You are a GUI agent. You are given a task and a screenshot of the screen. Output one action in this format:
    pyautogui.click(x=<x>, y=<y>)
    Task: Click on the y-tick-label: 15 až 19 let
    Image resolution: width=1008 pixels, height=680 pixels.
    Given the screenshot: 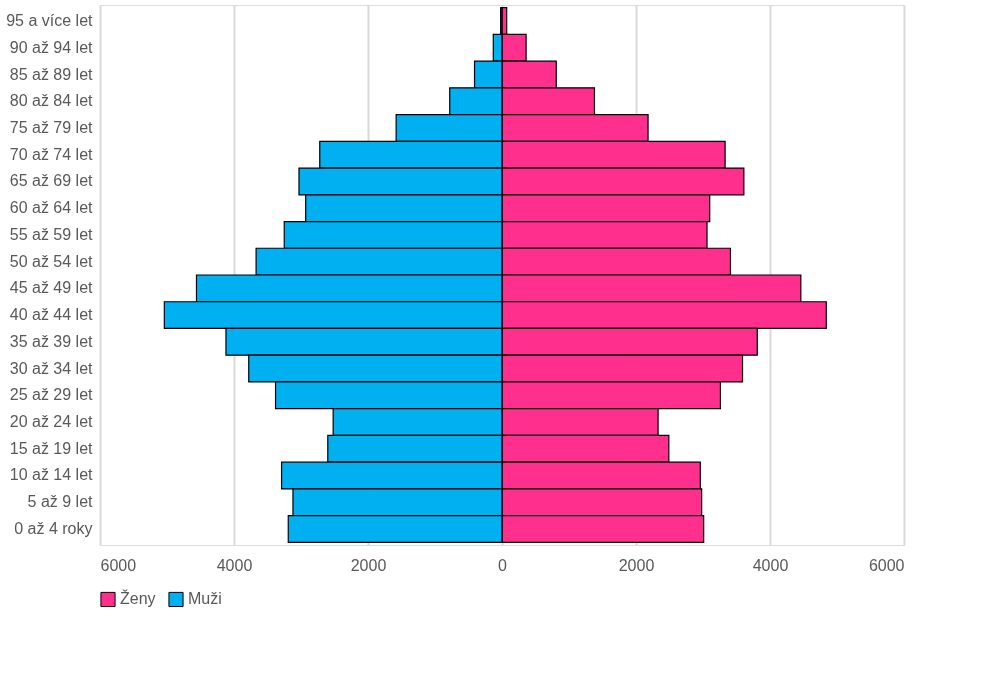 What is the action you would take?
    pyautogui.click(x=51, y=448)
    